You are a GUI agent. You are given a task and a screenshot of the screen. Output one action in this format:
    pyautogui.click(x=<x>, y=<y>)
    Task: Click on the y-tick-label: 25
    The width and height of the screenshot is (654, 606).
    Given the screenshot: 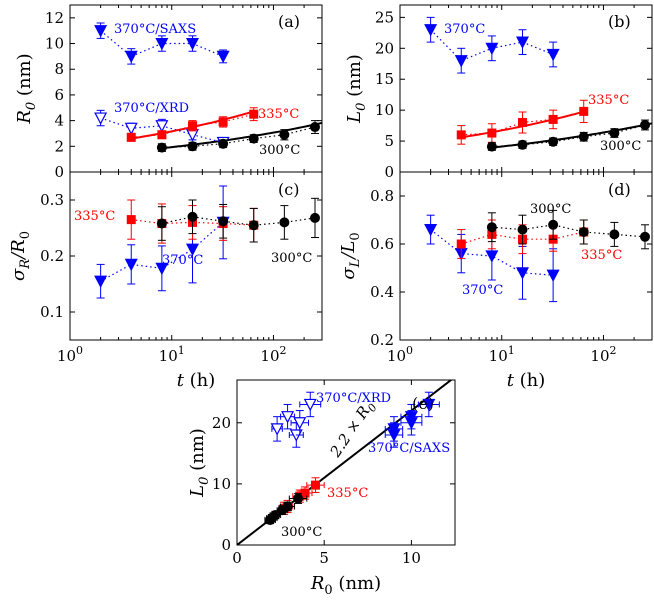 What is the action you would take?
    pyautogui.click(x=384, y=17)
    